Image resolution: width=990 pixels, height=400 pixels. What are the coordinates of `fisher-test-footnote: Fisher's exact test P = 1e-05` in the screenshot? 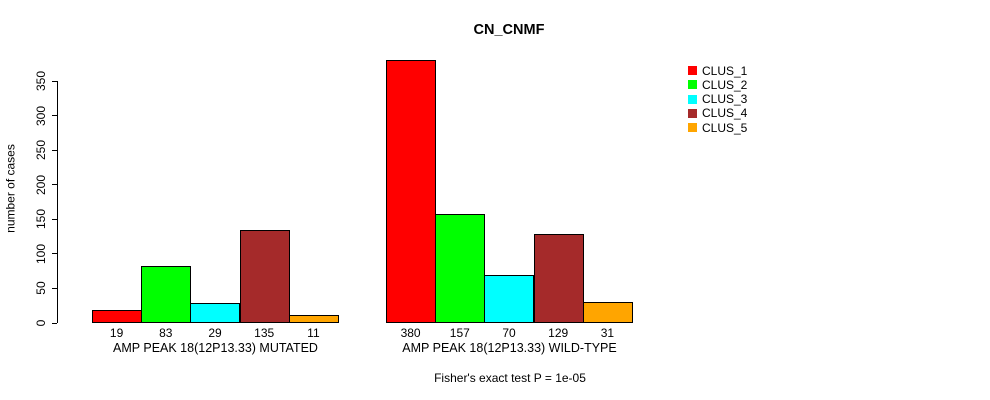 It's located at (510, 378).